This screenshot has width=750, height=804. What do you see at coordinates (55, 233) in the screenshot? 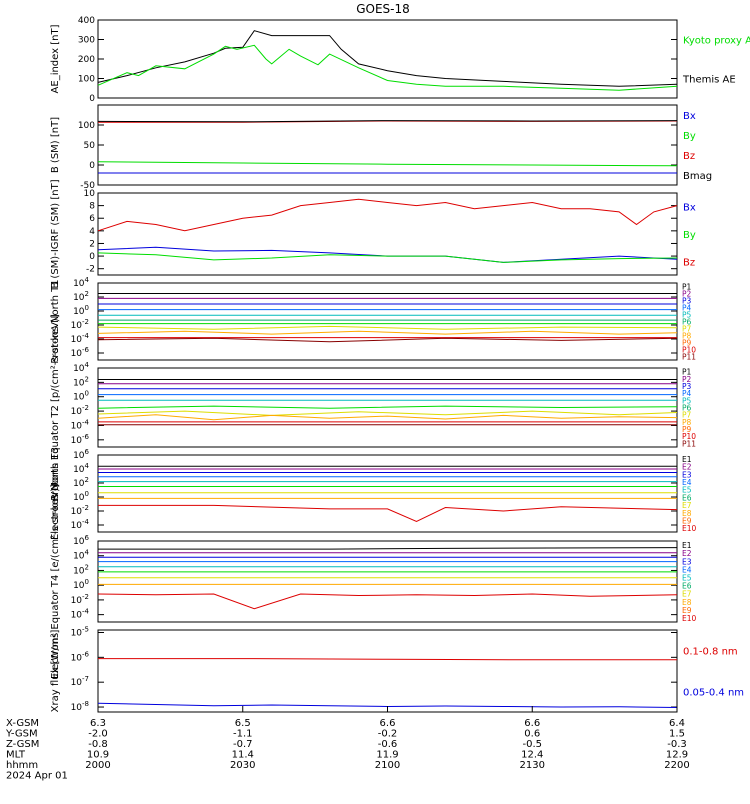
I see `y-axis-label: B (SM)-IGRF (SM) [nT]` at bounding box center [55, 233].